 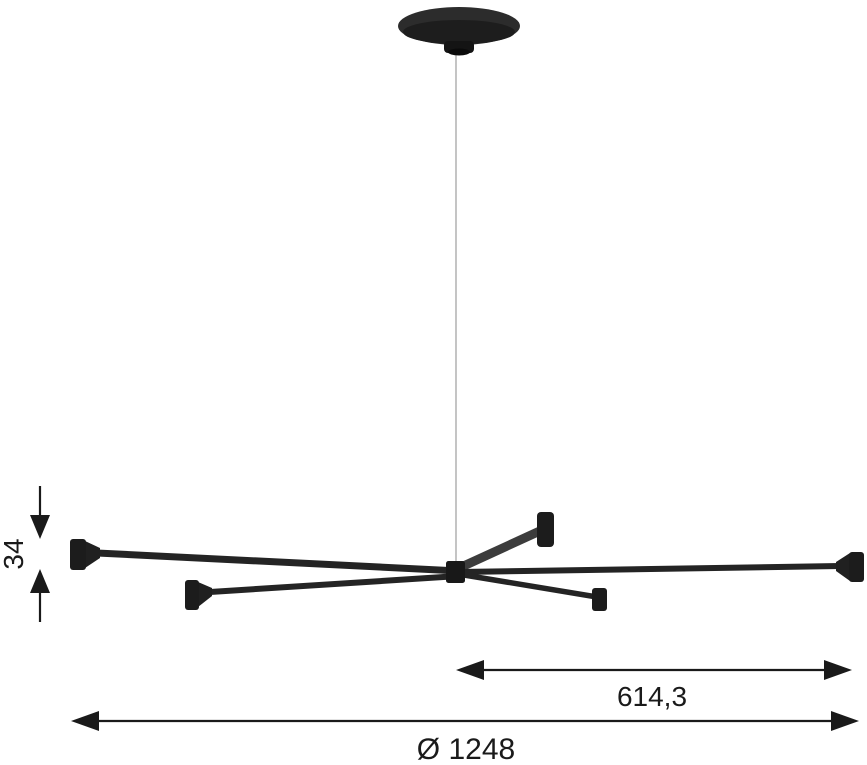 What do you see at coordinates (334, 584) in the screenshot?
I see `arm-left-lower` at bounding box center [334, 584].